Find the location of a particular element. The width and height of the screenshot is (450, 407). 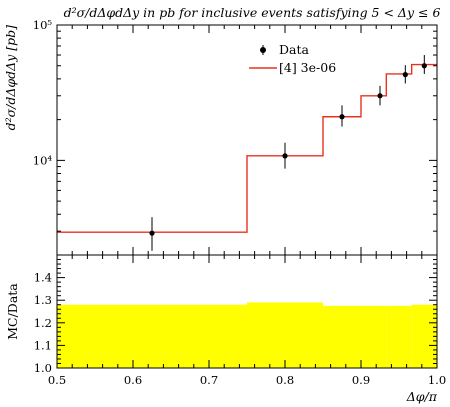

x-tick-label: 0.9 is located at coordinates (361, 380).